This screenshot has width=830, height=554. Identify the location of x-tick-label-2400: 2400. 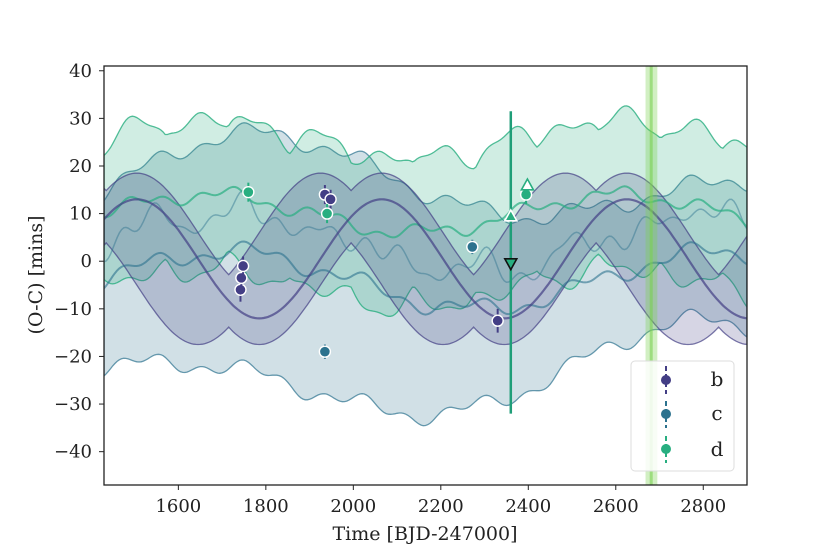
(528, 506).